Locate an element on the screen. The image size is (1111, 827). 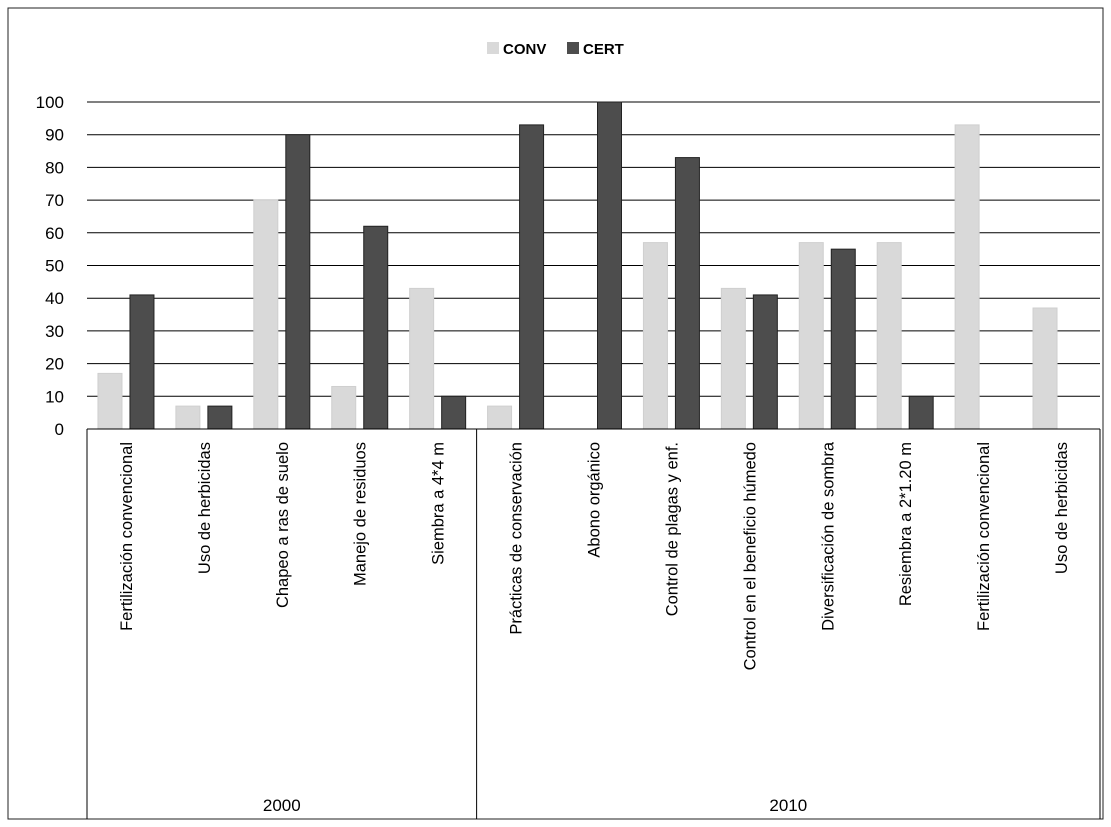
x-tick-label: Control en el beneficio húmedo is located at coordinates (750, 556).